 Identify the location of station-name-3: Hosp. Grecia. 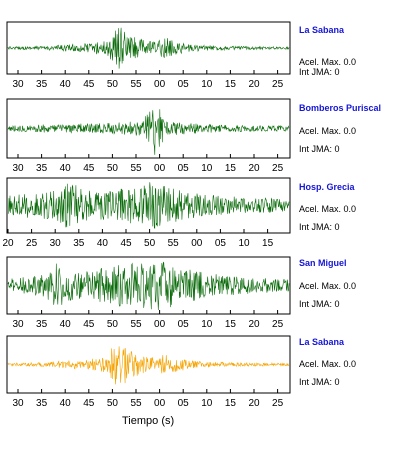
(327, 187).